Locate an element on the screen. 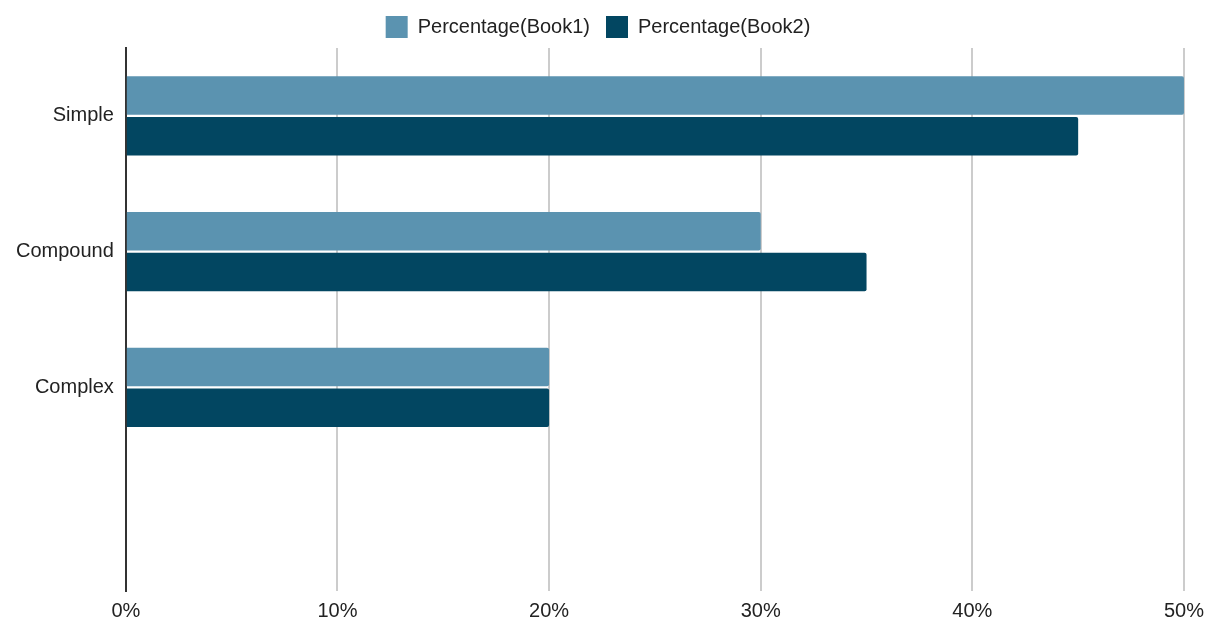 This screenshot has height=635, width=1212. x-tick-label: 50% is located at coordinates (1184, 609).